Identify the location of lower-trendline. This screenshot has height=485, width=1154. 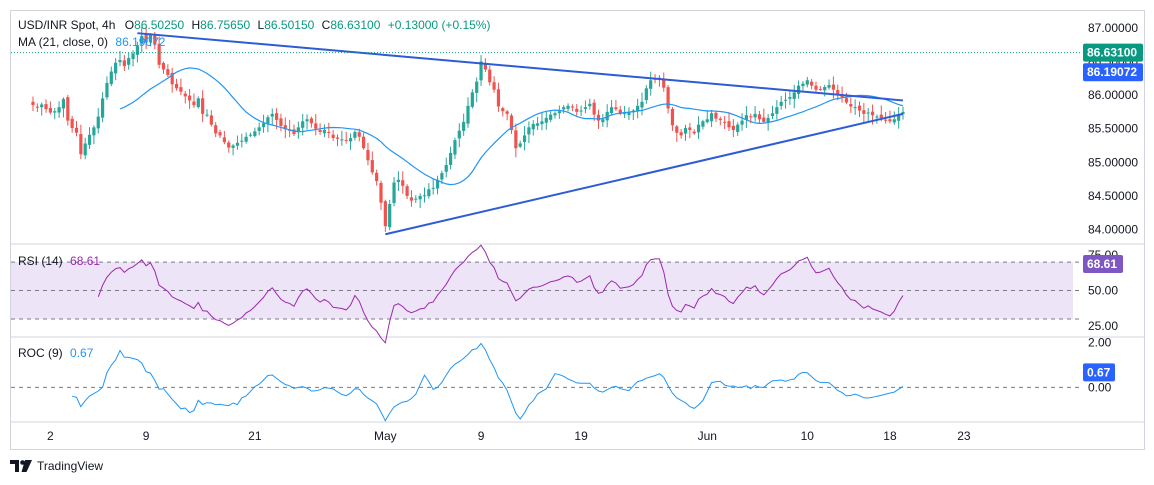
(644, 174).